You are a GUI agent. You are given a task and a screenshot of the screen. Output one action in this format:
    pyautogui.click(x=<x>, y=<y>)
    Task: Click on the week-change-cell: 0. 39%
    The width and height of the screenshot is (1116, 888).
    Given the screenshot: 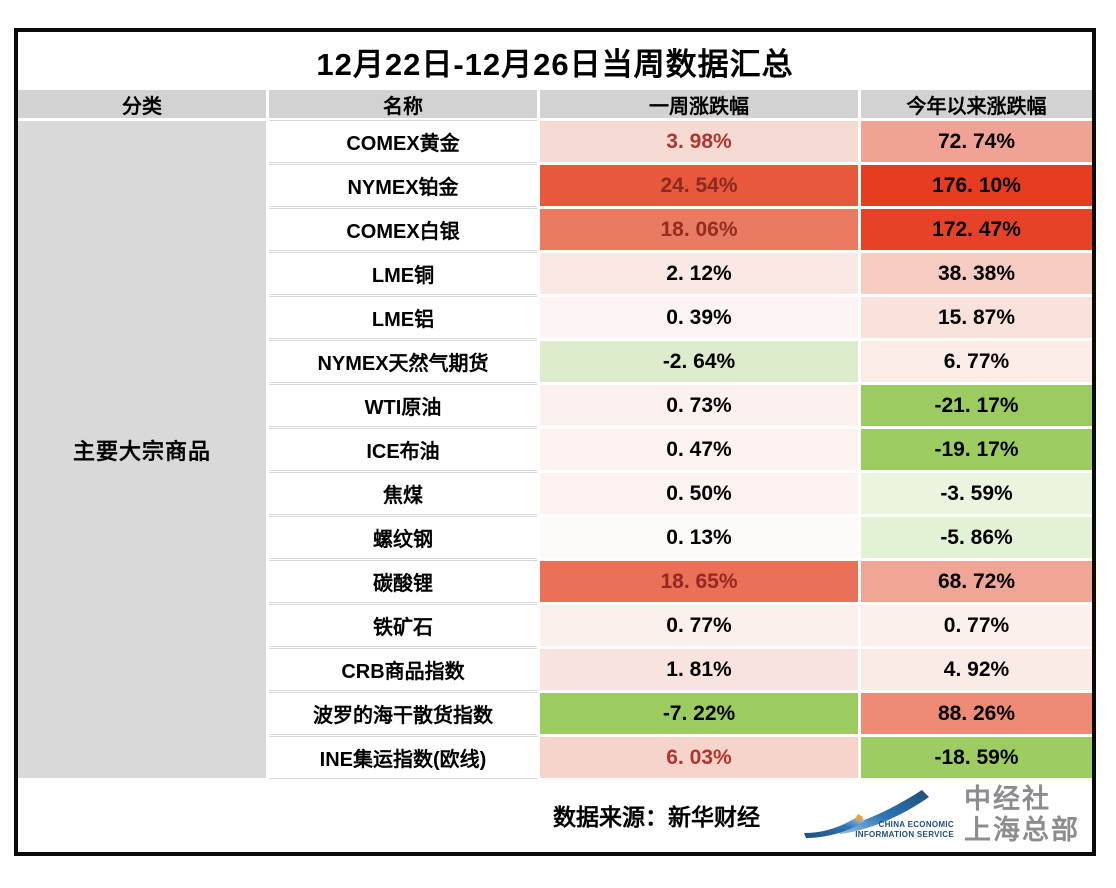 What is the action you would take?
    pyautogui.click(x=699, y=317)
    